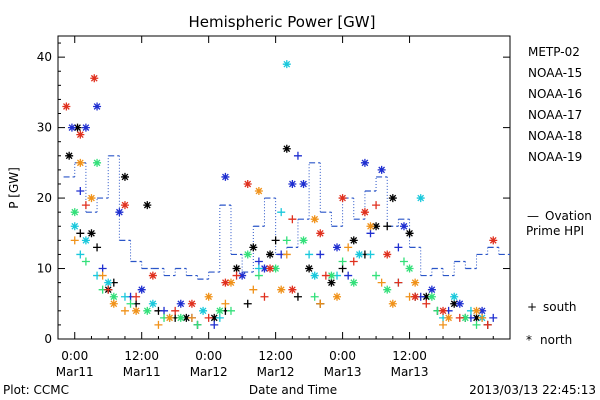  Describe the element at coordinates (555, 157) in the screenshot. I see `legend-entry: NOAA-19` at that location.